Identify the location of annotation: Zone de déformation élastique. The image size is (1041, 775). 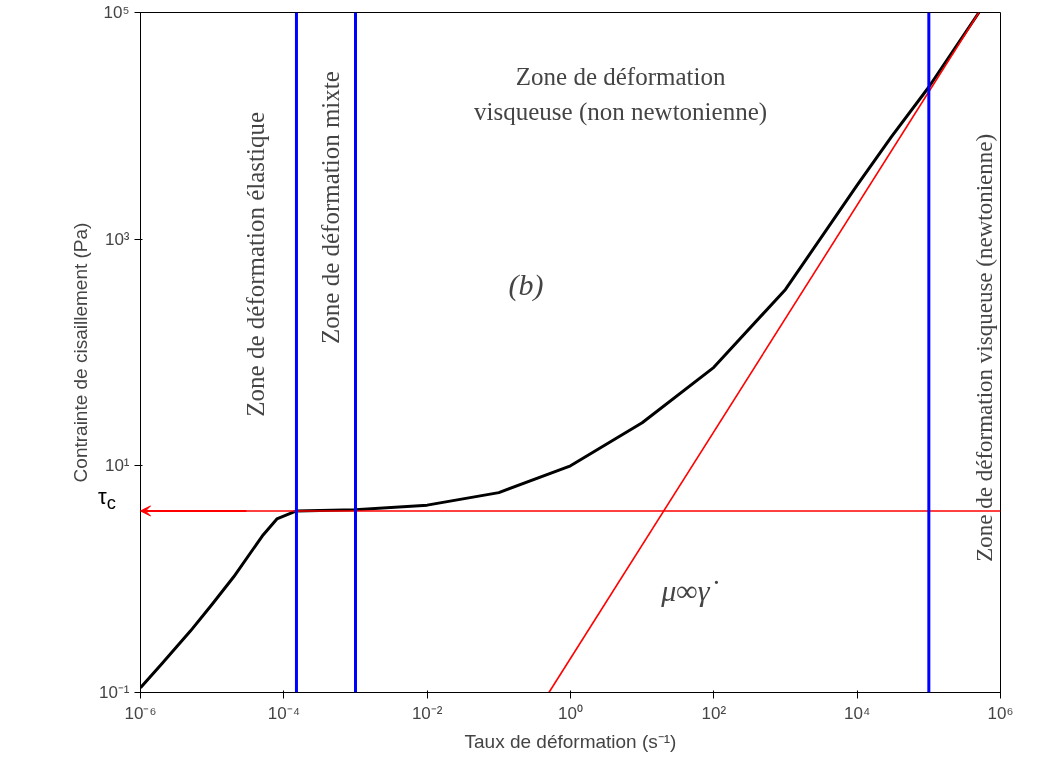
(255, 264).